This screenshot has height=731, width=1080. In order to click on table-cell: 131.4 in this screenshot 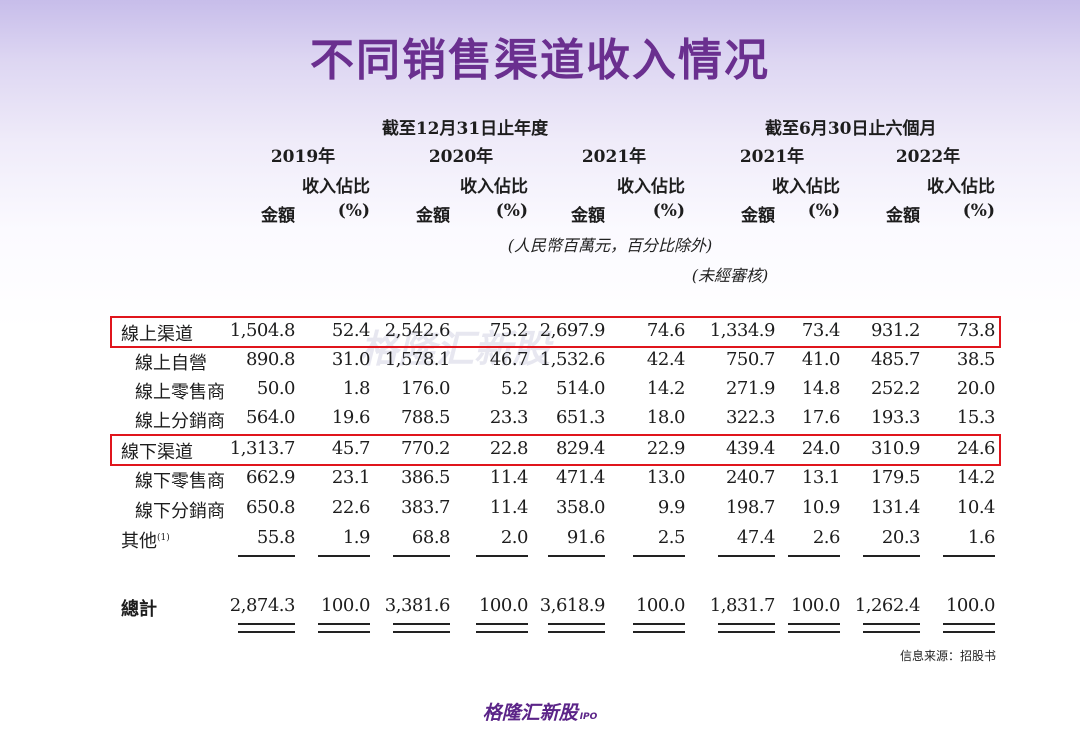, I will do `click(895, 507)`.